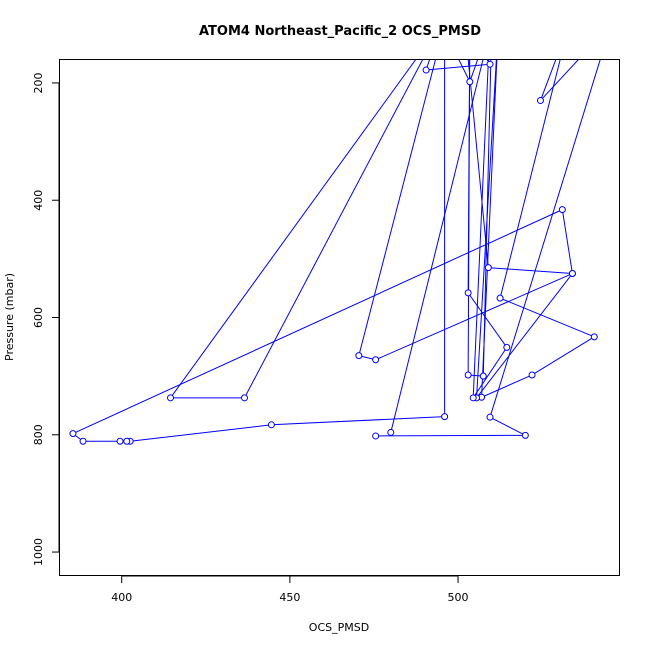 The height and width of the screenshot is (650, 650). What do you see at coordinates (9, 317) in the screenshot?
I see `y-axis-label: Pressure (mbar)` at bounding box center [9, 317].